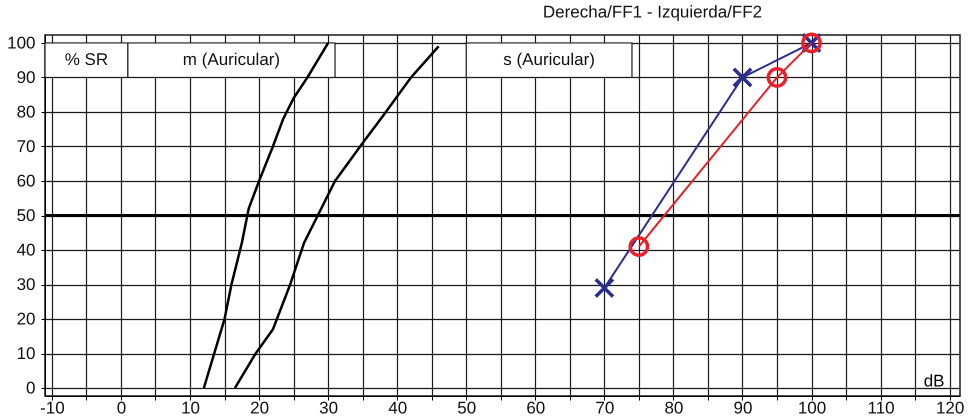 This screenshot has width=970, height=418. What do you see at coordinates (934, 381) in the screenshot?
I see `x-axis-title: dB` at bounding box center [934, 381].